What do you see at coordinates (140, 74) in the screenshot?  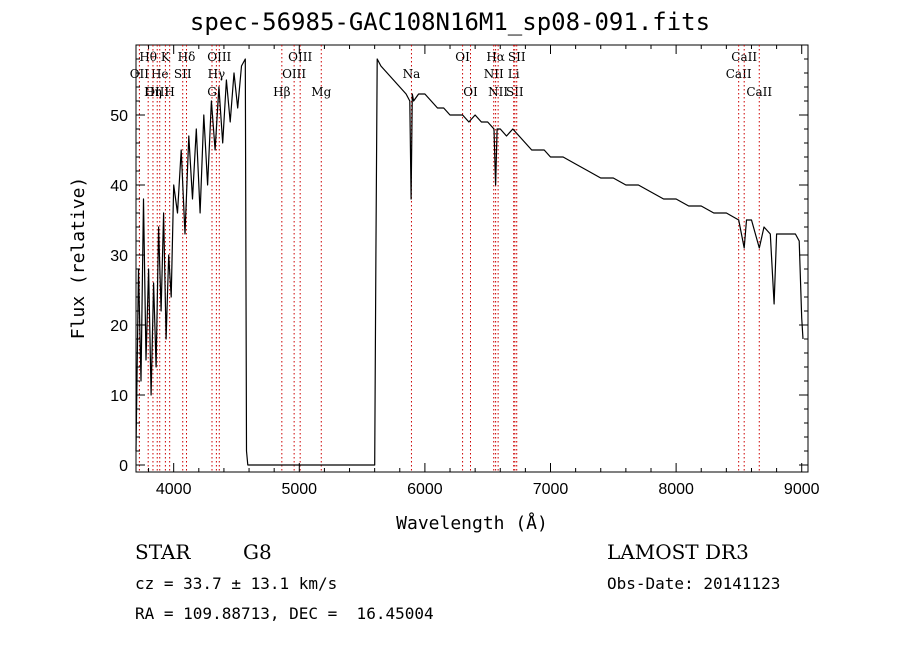 I see `line-marker-label-1: OII` at bounding box center [140, 74].